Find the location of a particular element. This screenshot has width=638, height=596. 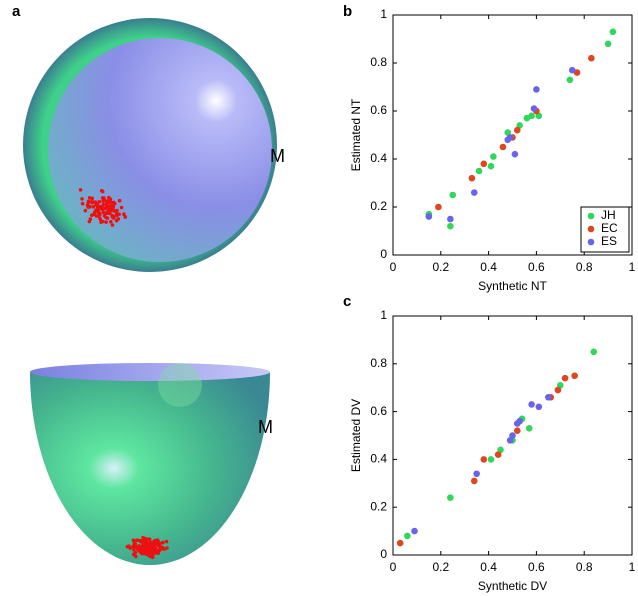

x-tick-label: 0 is located at coordinates (393, 567).